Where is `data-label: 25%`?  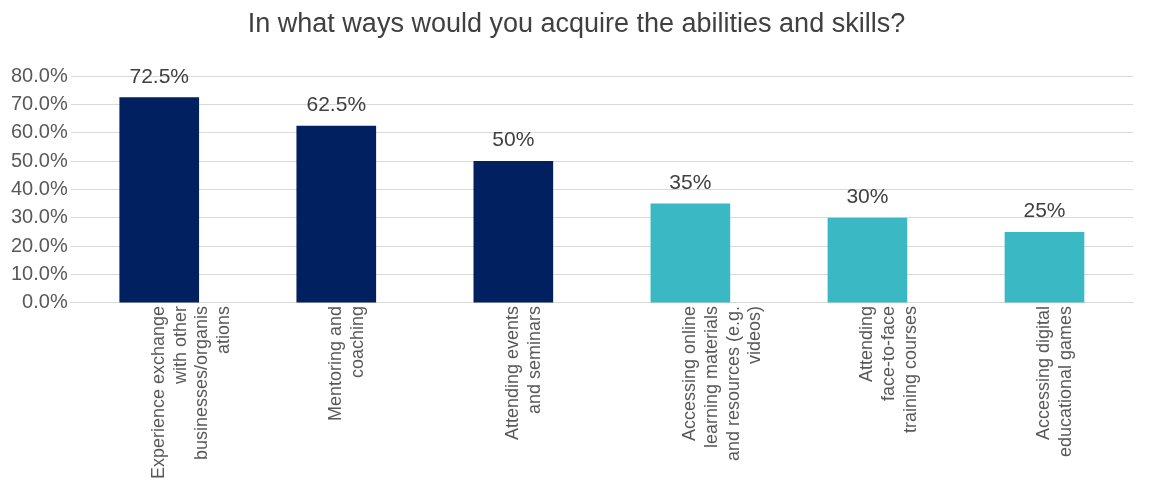 data-label: 25% is located at coordinates (1044, 210).